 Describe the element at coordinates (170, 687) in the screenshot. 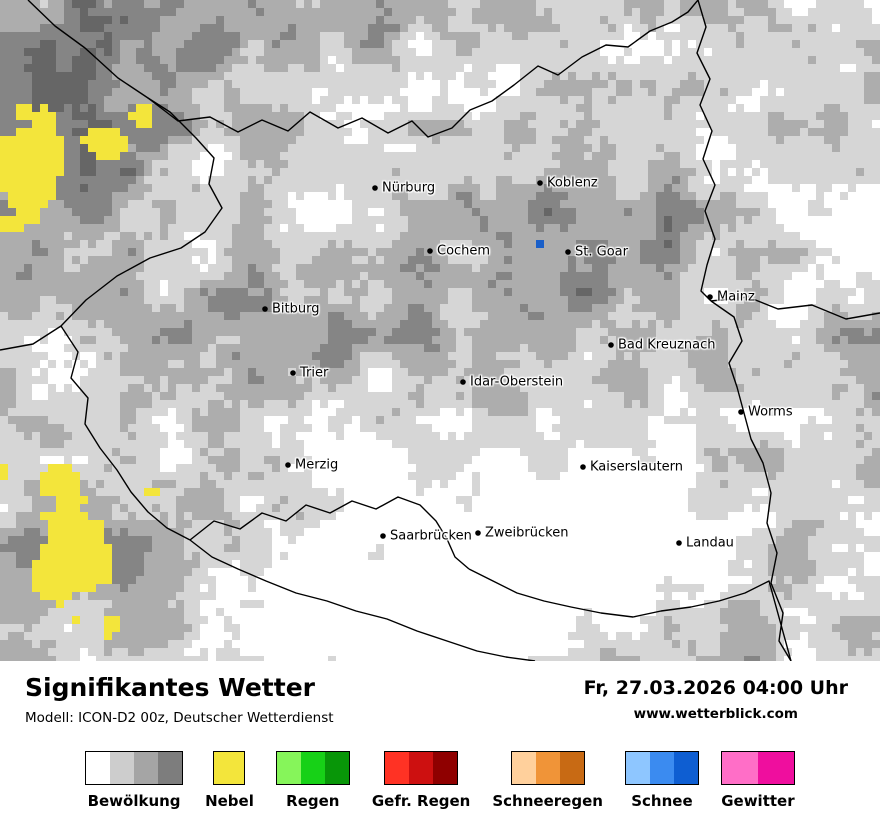

I see `page-title: Signifikantes Wetter` at that location.